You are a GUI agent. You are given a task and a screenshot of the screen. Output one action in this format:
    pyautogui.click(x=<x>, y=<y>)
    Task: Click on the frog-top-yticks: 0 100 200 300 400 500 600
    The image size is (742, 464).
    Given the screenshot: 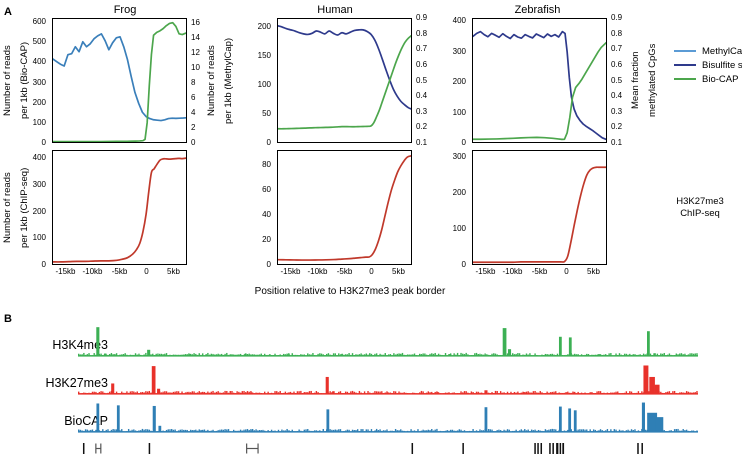 What is the action you would take?
    pyautogui.click(x=36, y=82)
    